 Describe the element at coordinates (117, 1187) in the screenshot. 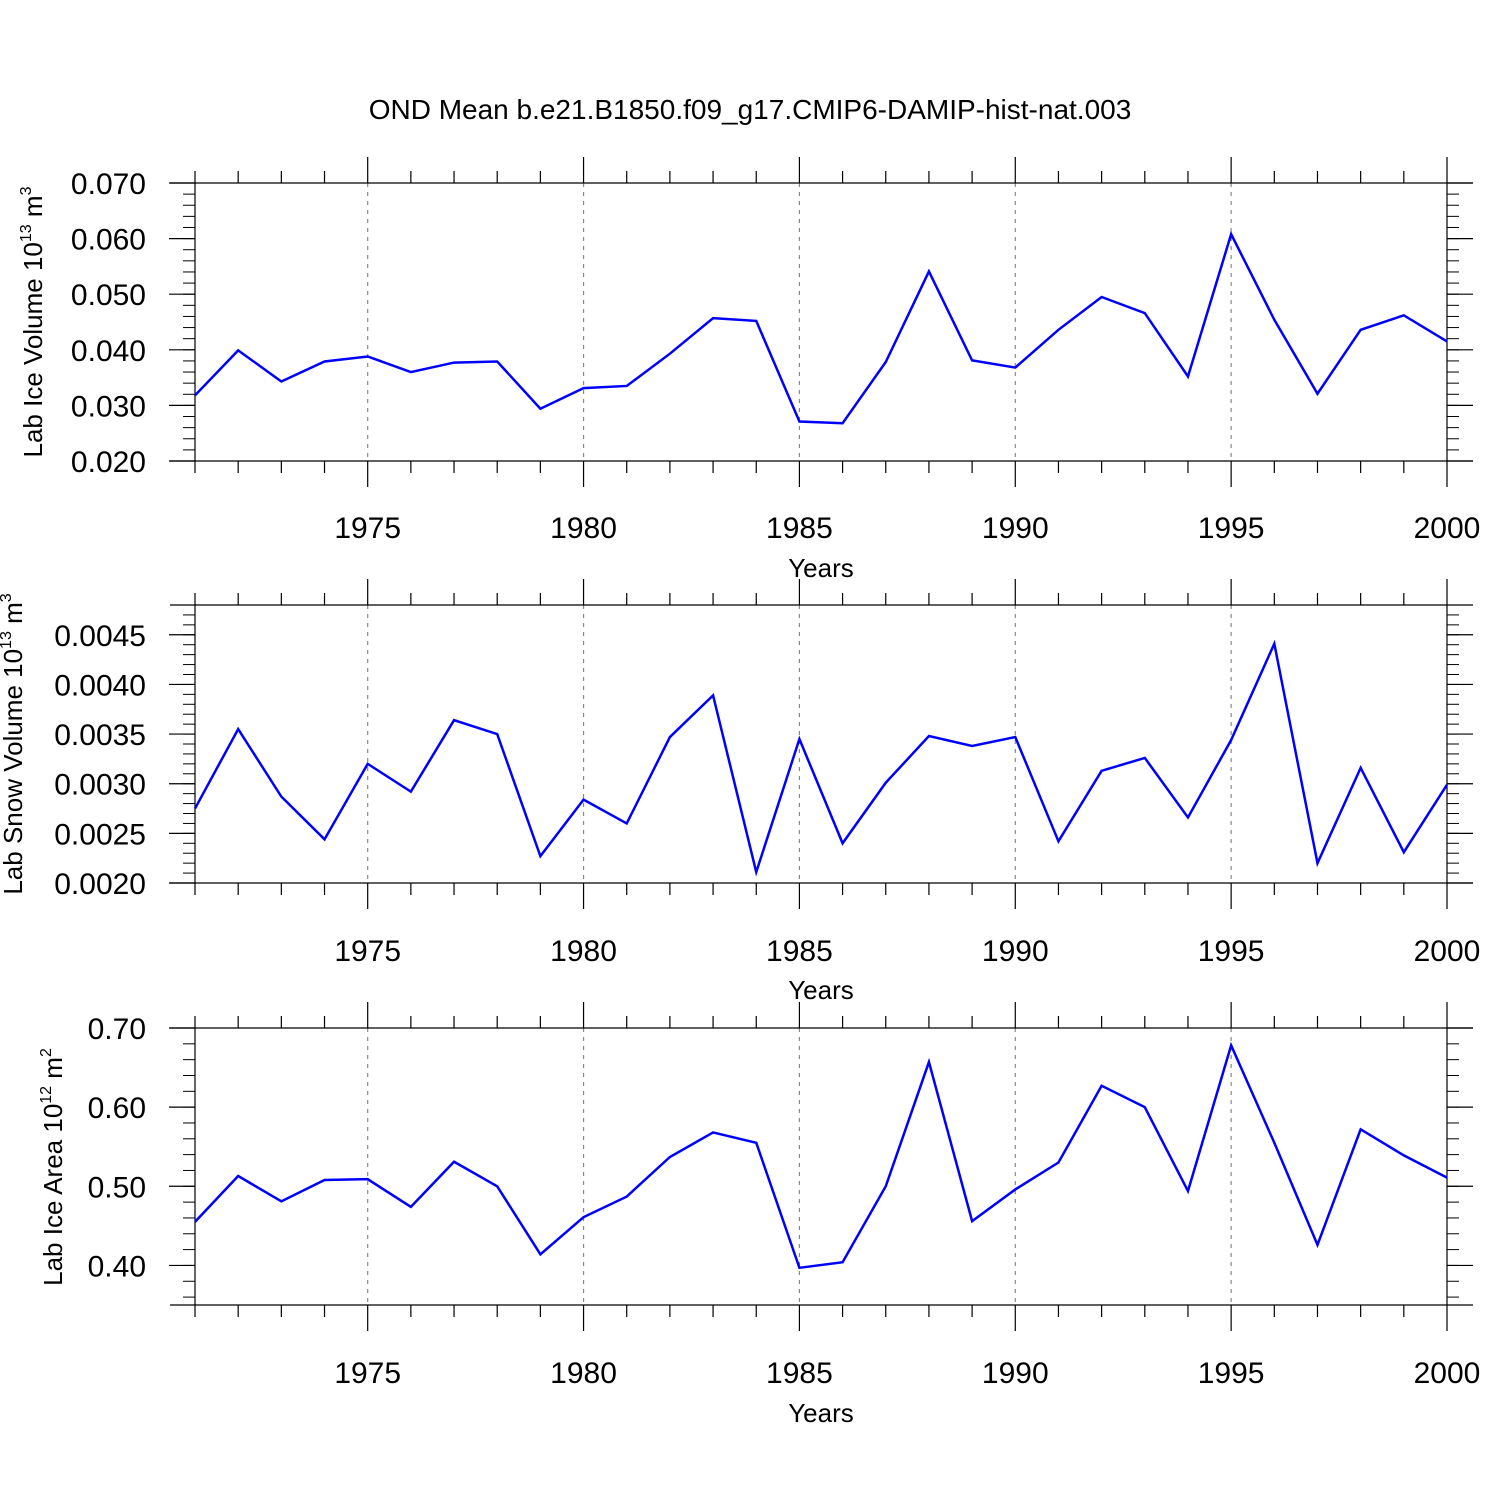

I see `y-tick-label: 0.50` at that location.